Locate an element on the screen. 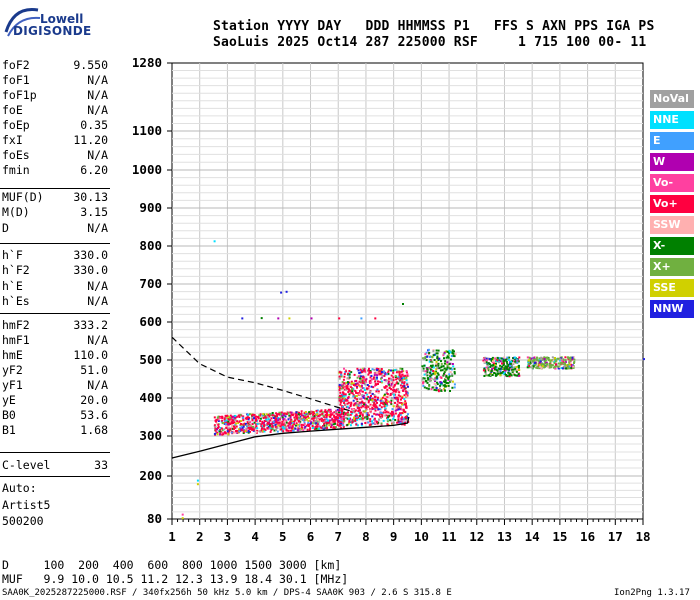 The width and height of the screenshot is (700, 600). param-value: 1.68 is located at coordinates (94, 430).